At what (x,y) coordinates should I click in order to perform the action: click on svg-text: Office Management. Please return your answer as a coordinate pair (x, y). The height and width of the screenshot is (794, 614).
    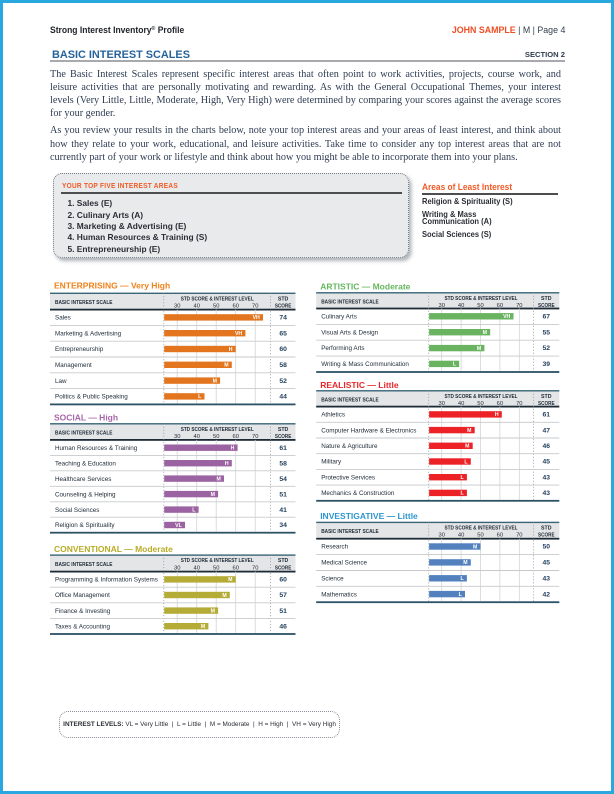
    Looking at the image, I should click on (82, 595).